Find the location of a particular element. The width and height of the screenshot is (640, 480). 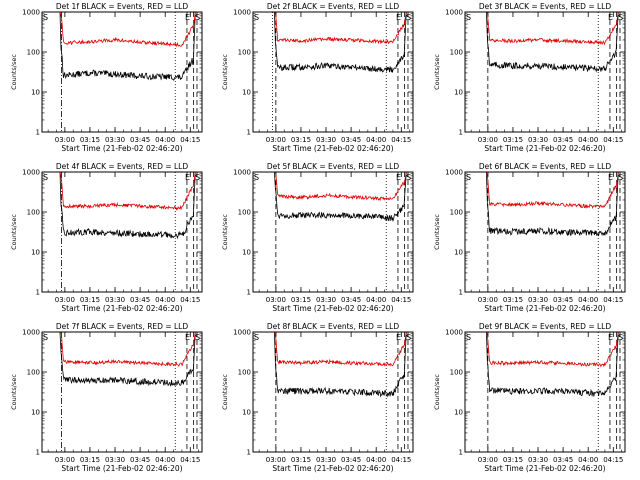

panel-title: Det 2f BLACK = Events, RED = LLD is located at coordinates (333, 6).